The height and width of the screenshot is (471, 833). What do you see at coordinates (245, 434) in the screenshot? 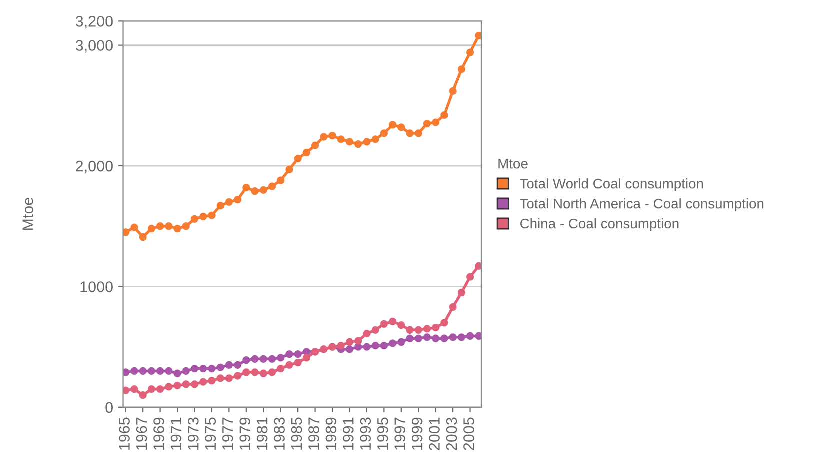
I see `x-tick-label: 1979` at bounding box center [245, 434].